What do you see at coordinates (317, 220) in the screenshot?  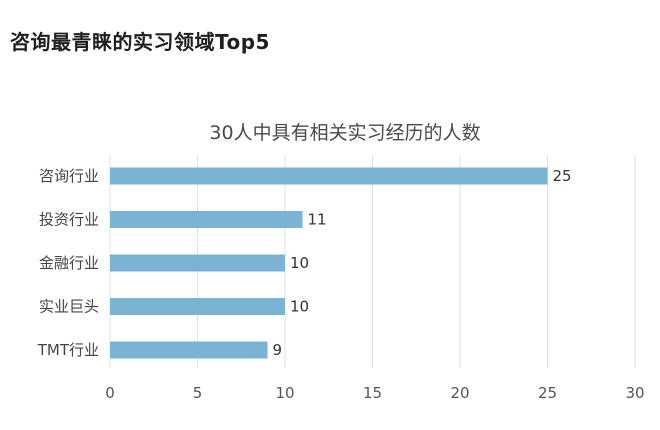 I see `data-label-1: 11` at bounding box center [317, 220].